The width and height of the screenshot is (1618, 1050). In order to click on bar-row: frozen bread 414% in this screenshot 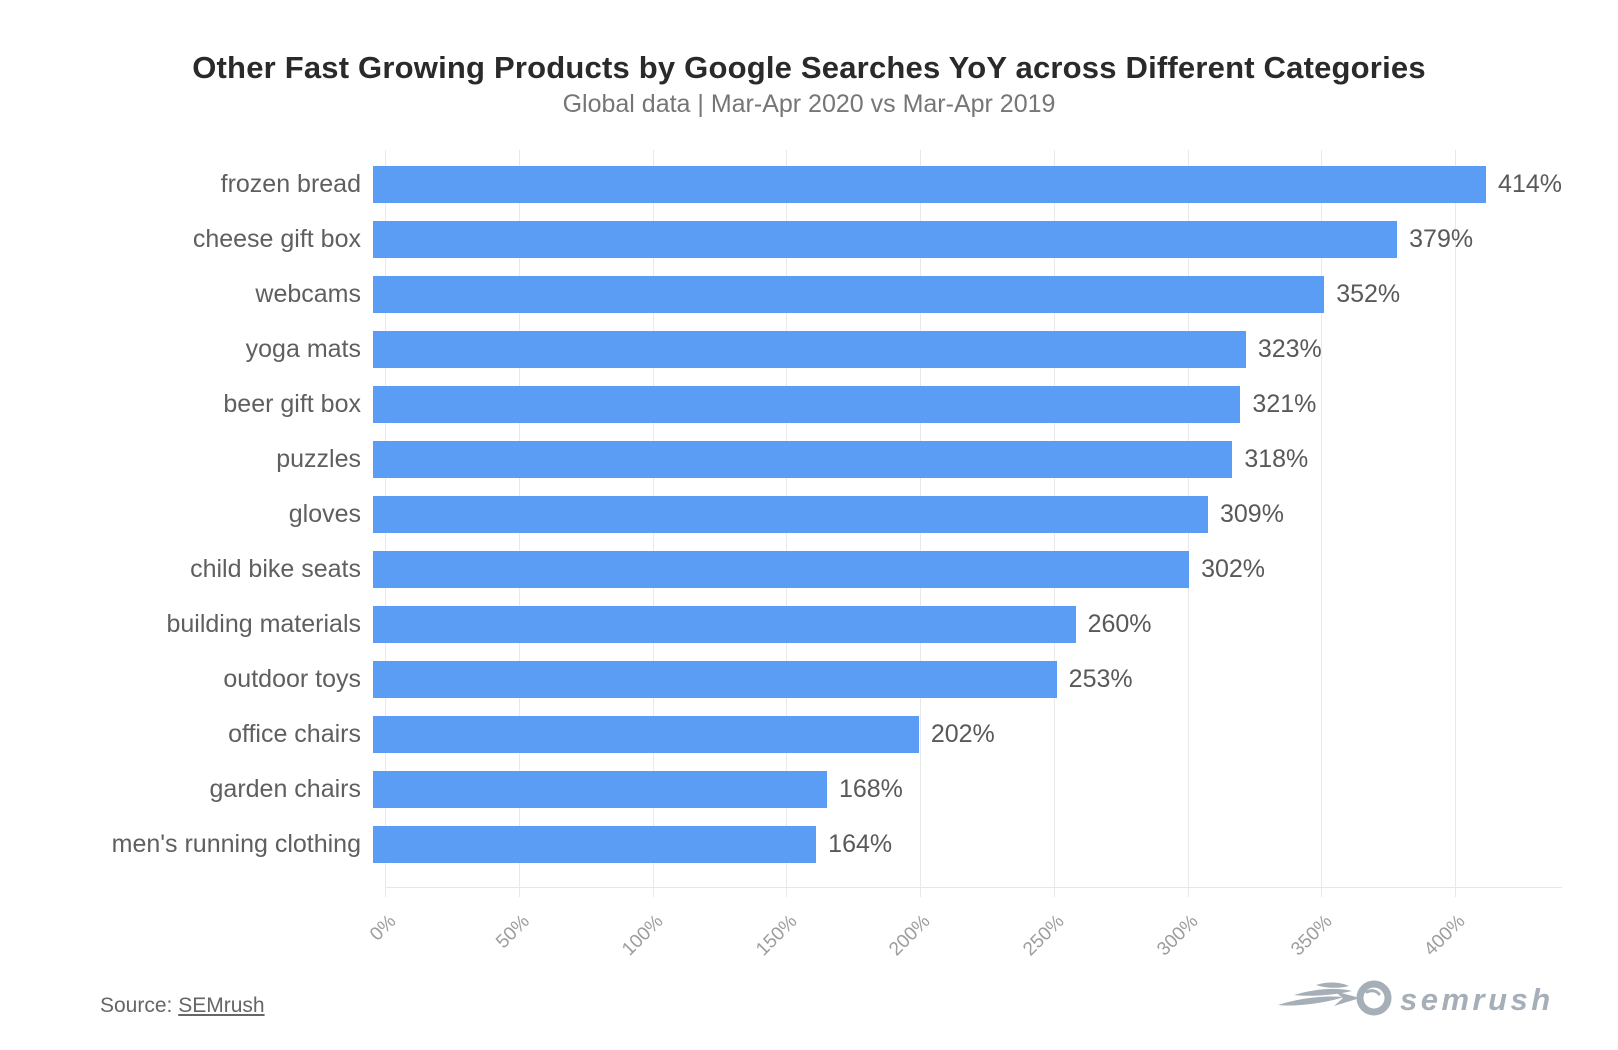, I will do `click(828, 184)`.